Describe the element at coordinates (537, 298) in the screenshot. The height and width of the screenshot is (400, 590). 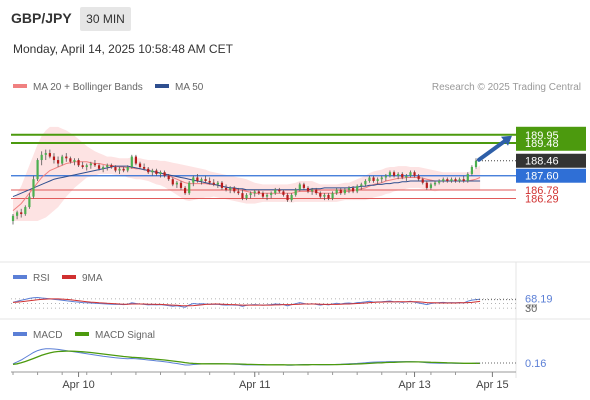
I see `rsi-value-backdrop` at that location.